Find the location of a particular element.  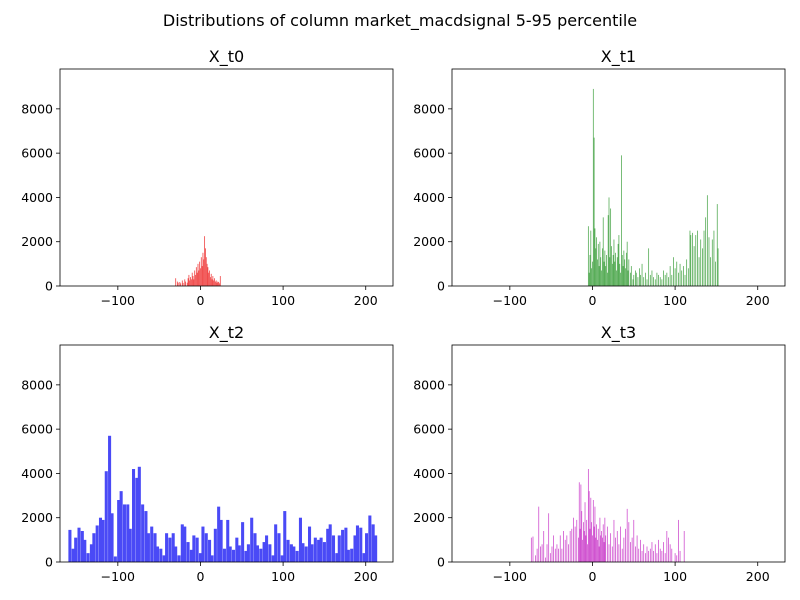

y-tick-label: 8000 is located at coordinates (37, 384).